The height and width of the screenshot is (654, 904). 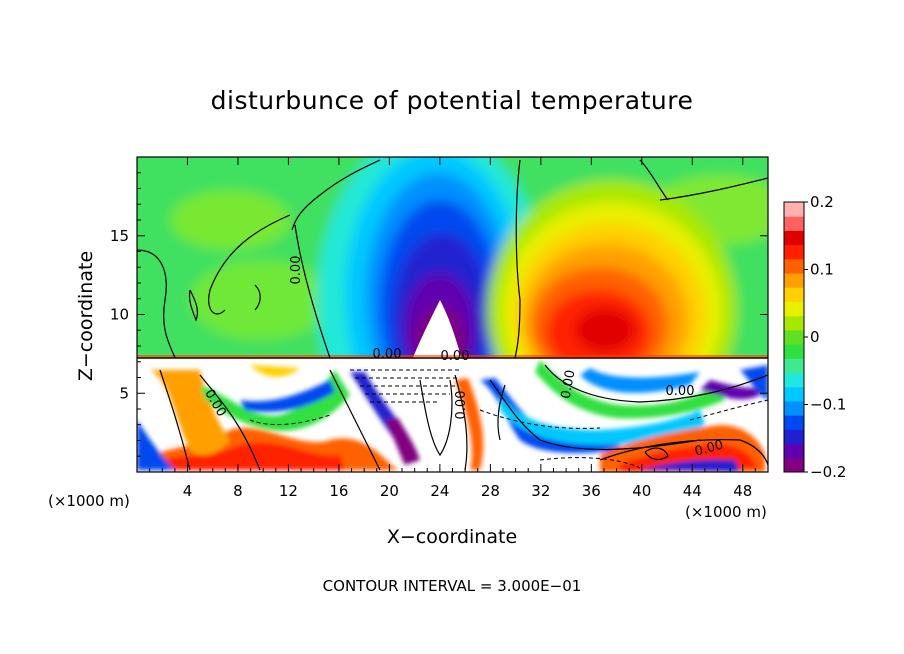 What do you see at coordinates (822, 270) in the screenshot?
I see `colorbar-tick-label: 0.1` at bounding box center [822, 270].